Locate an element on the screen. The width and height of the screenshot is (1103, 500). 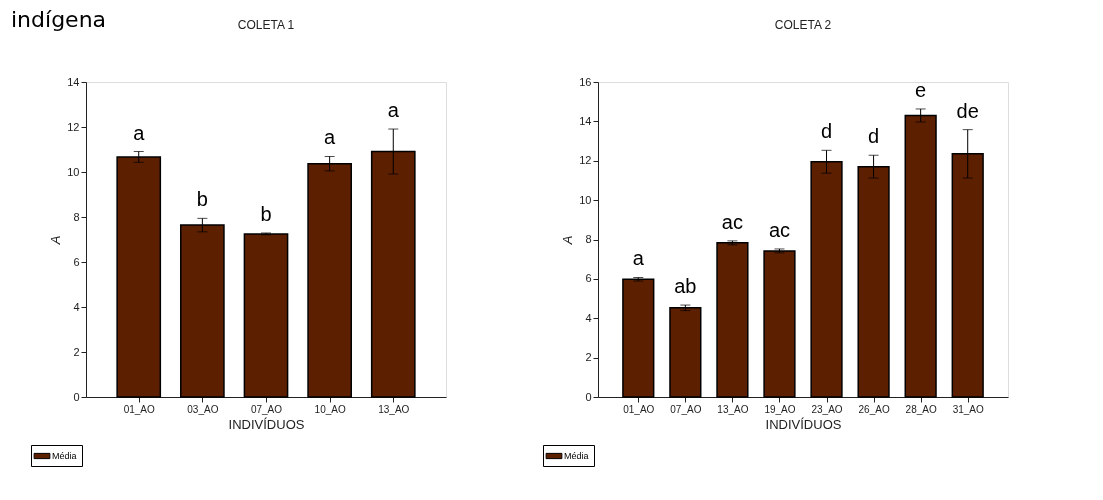
x-tick-label: 19_AO is located at coordinates (780, 409).